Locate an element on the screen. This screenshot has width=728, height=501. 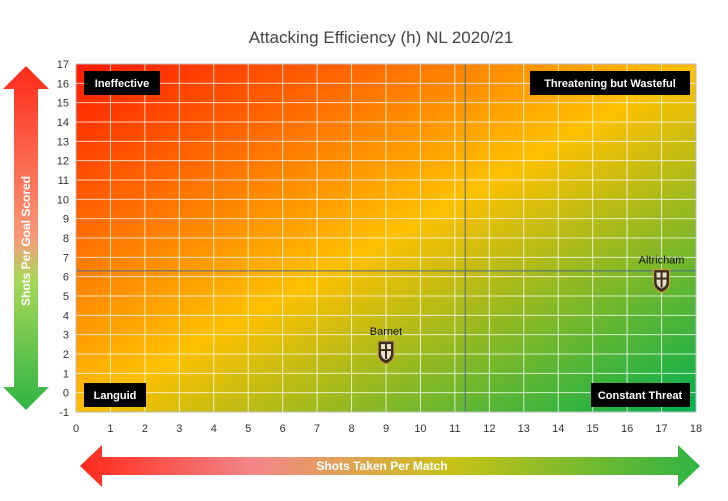
data-point-altricham: Altricham is located at coordinates (662, 274).